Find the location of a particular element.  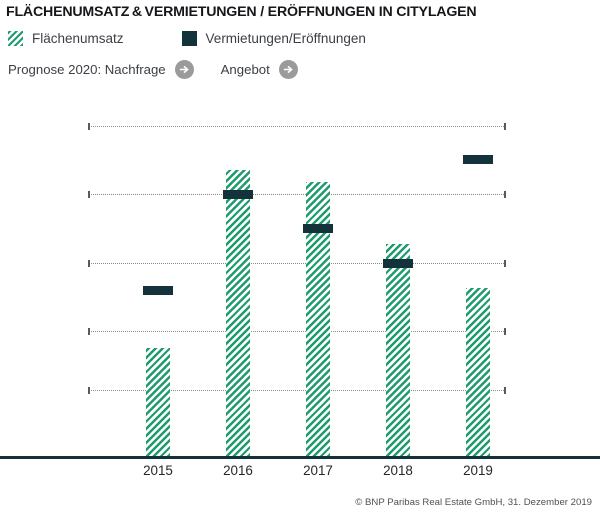

marker-2017 is located at coordinates (318, 228).